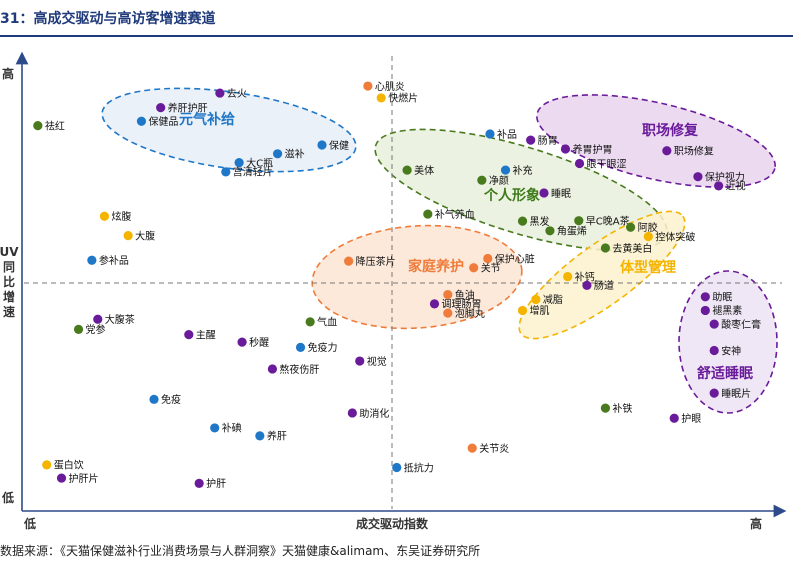 The image size is (793, 563). I want to click on point-label: 肠道, so click(604, 285).